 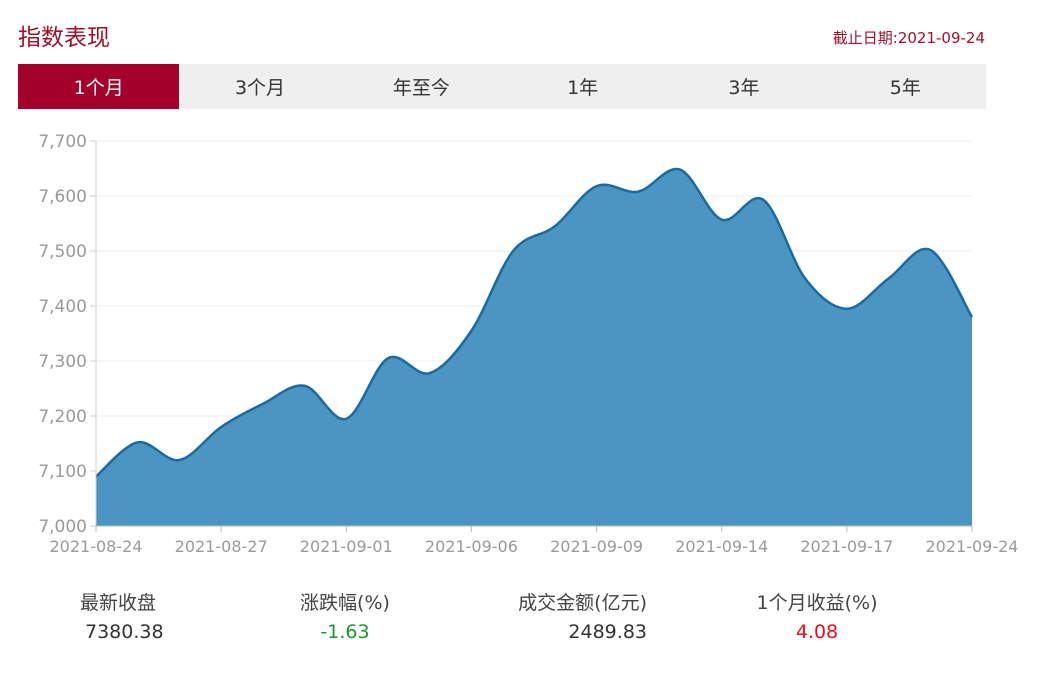 I want to click on tab-3-months: 3个月, so click(x=260, y=88).